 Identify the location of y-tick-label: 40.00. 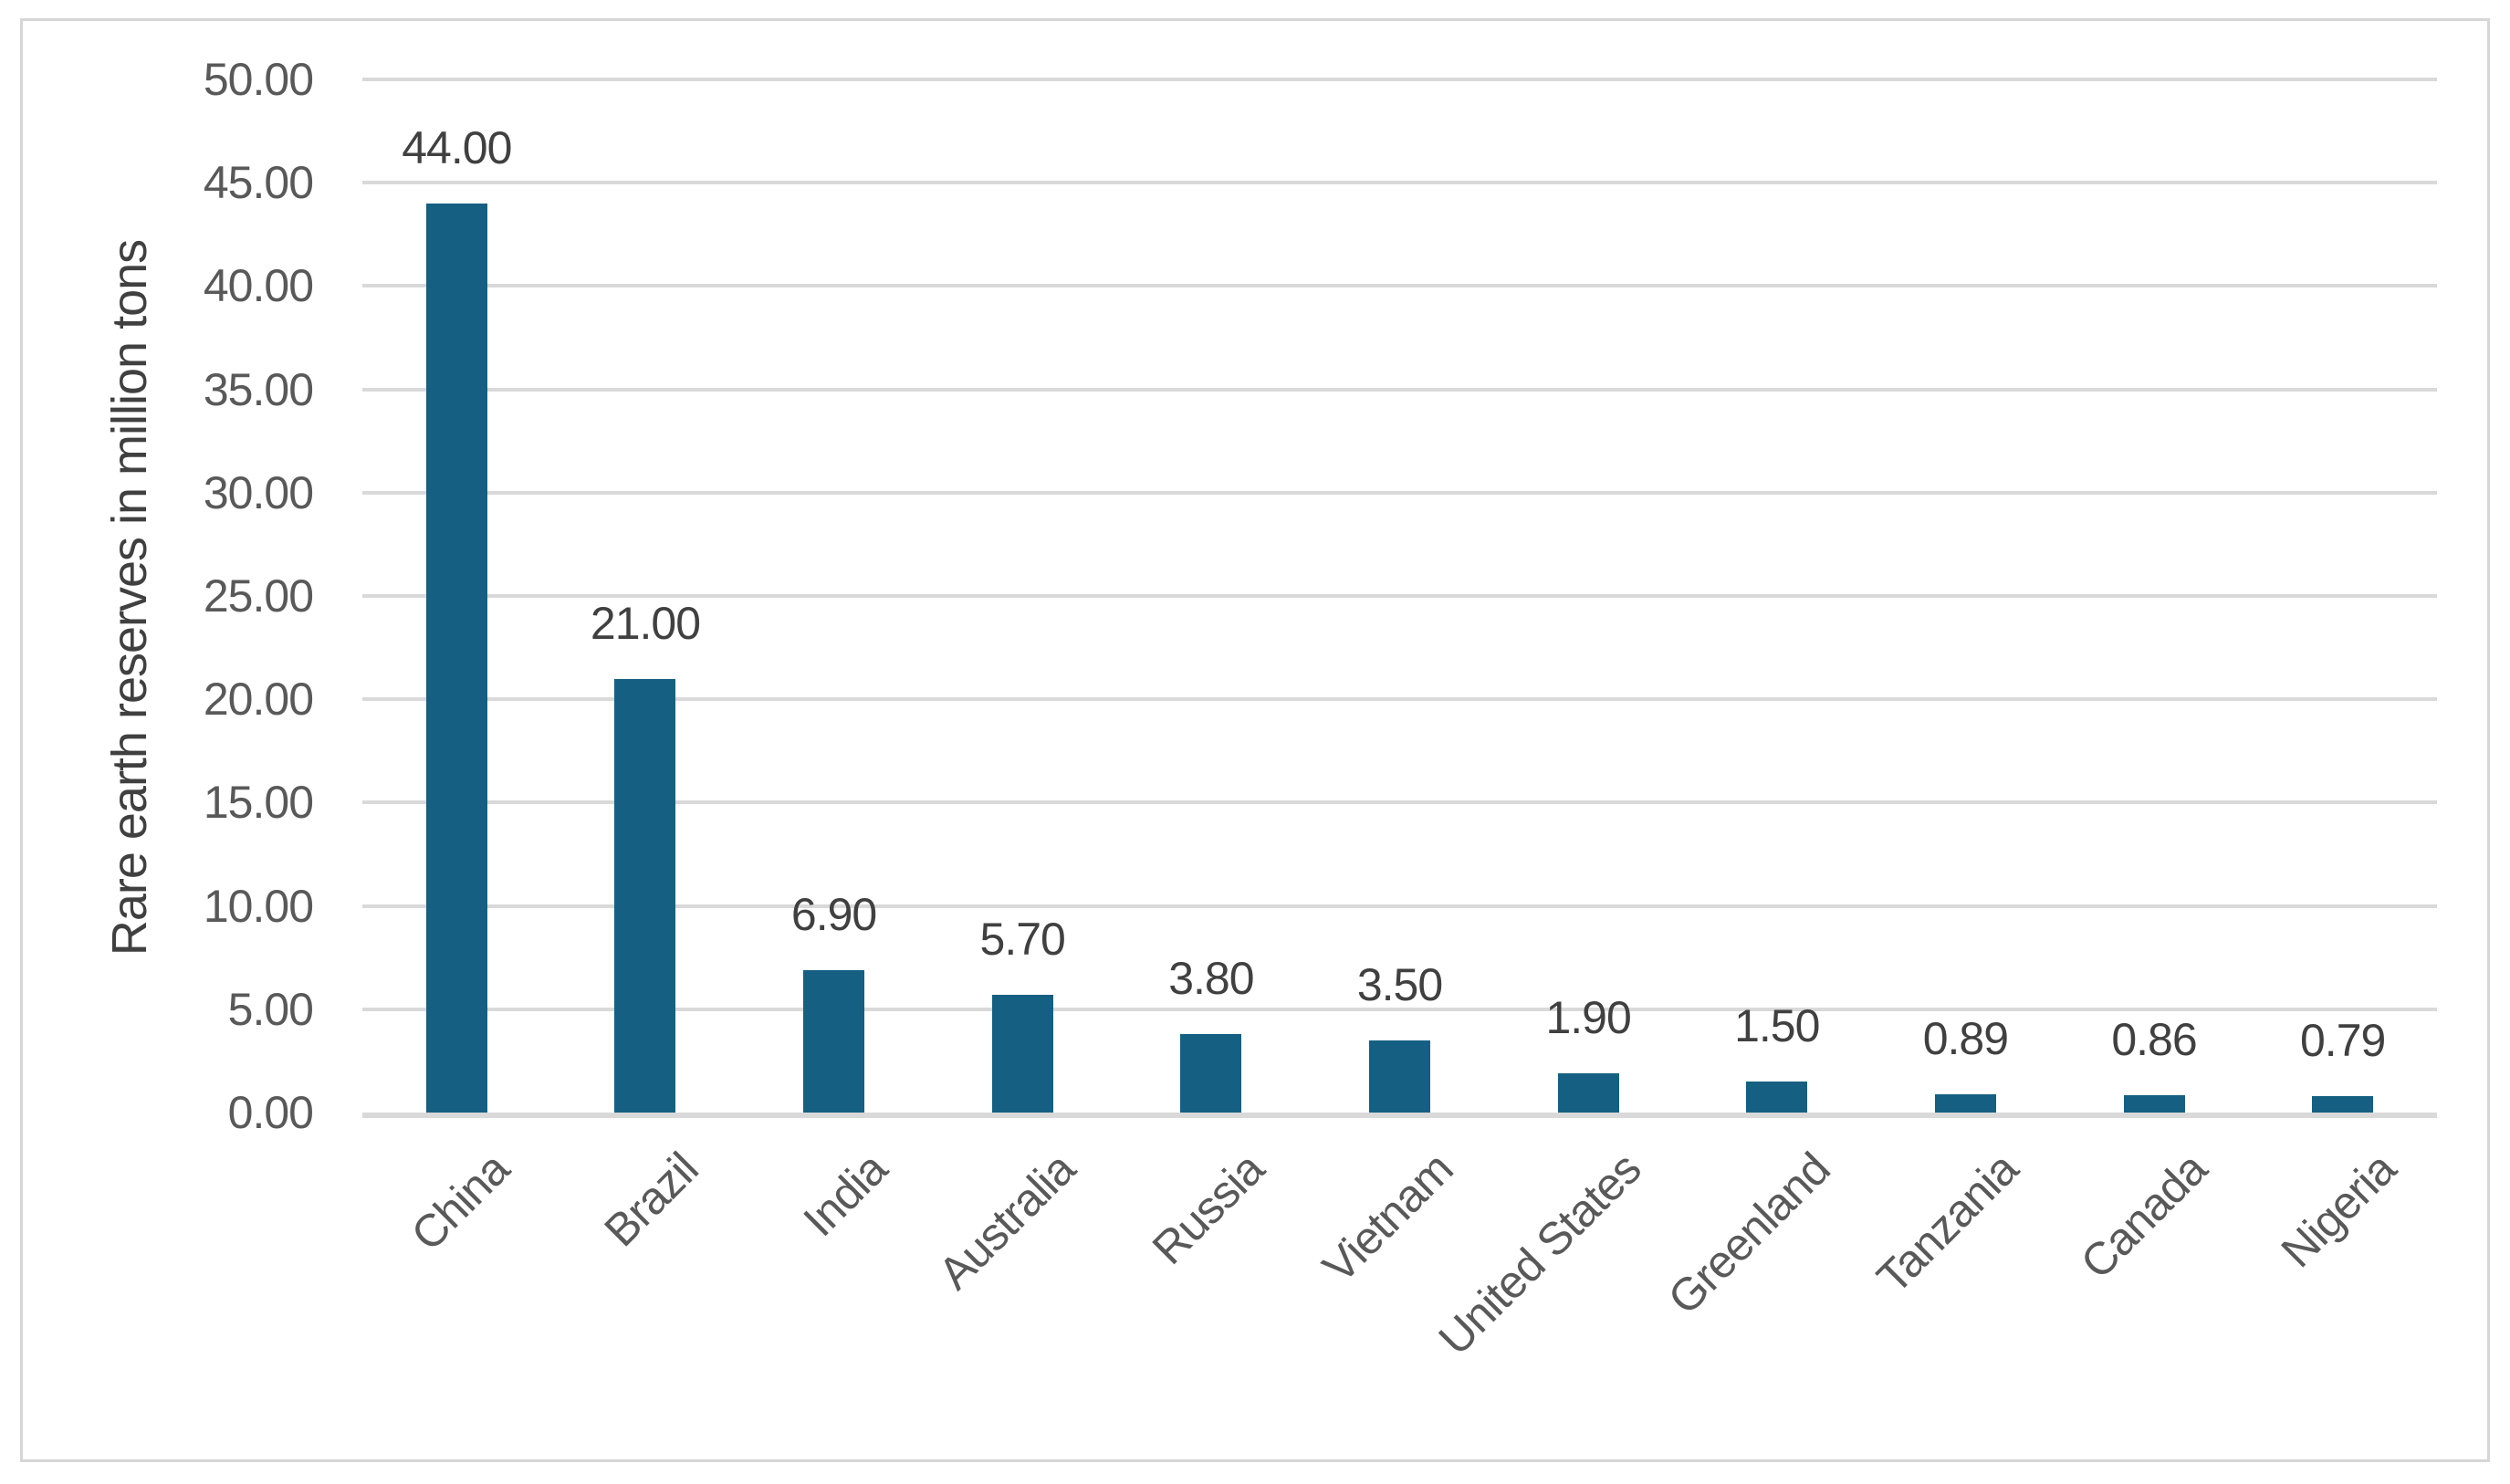
(258, 286).